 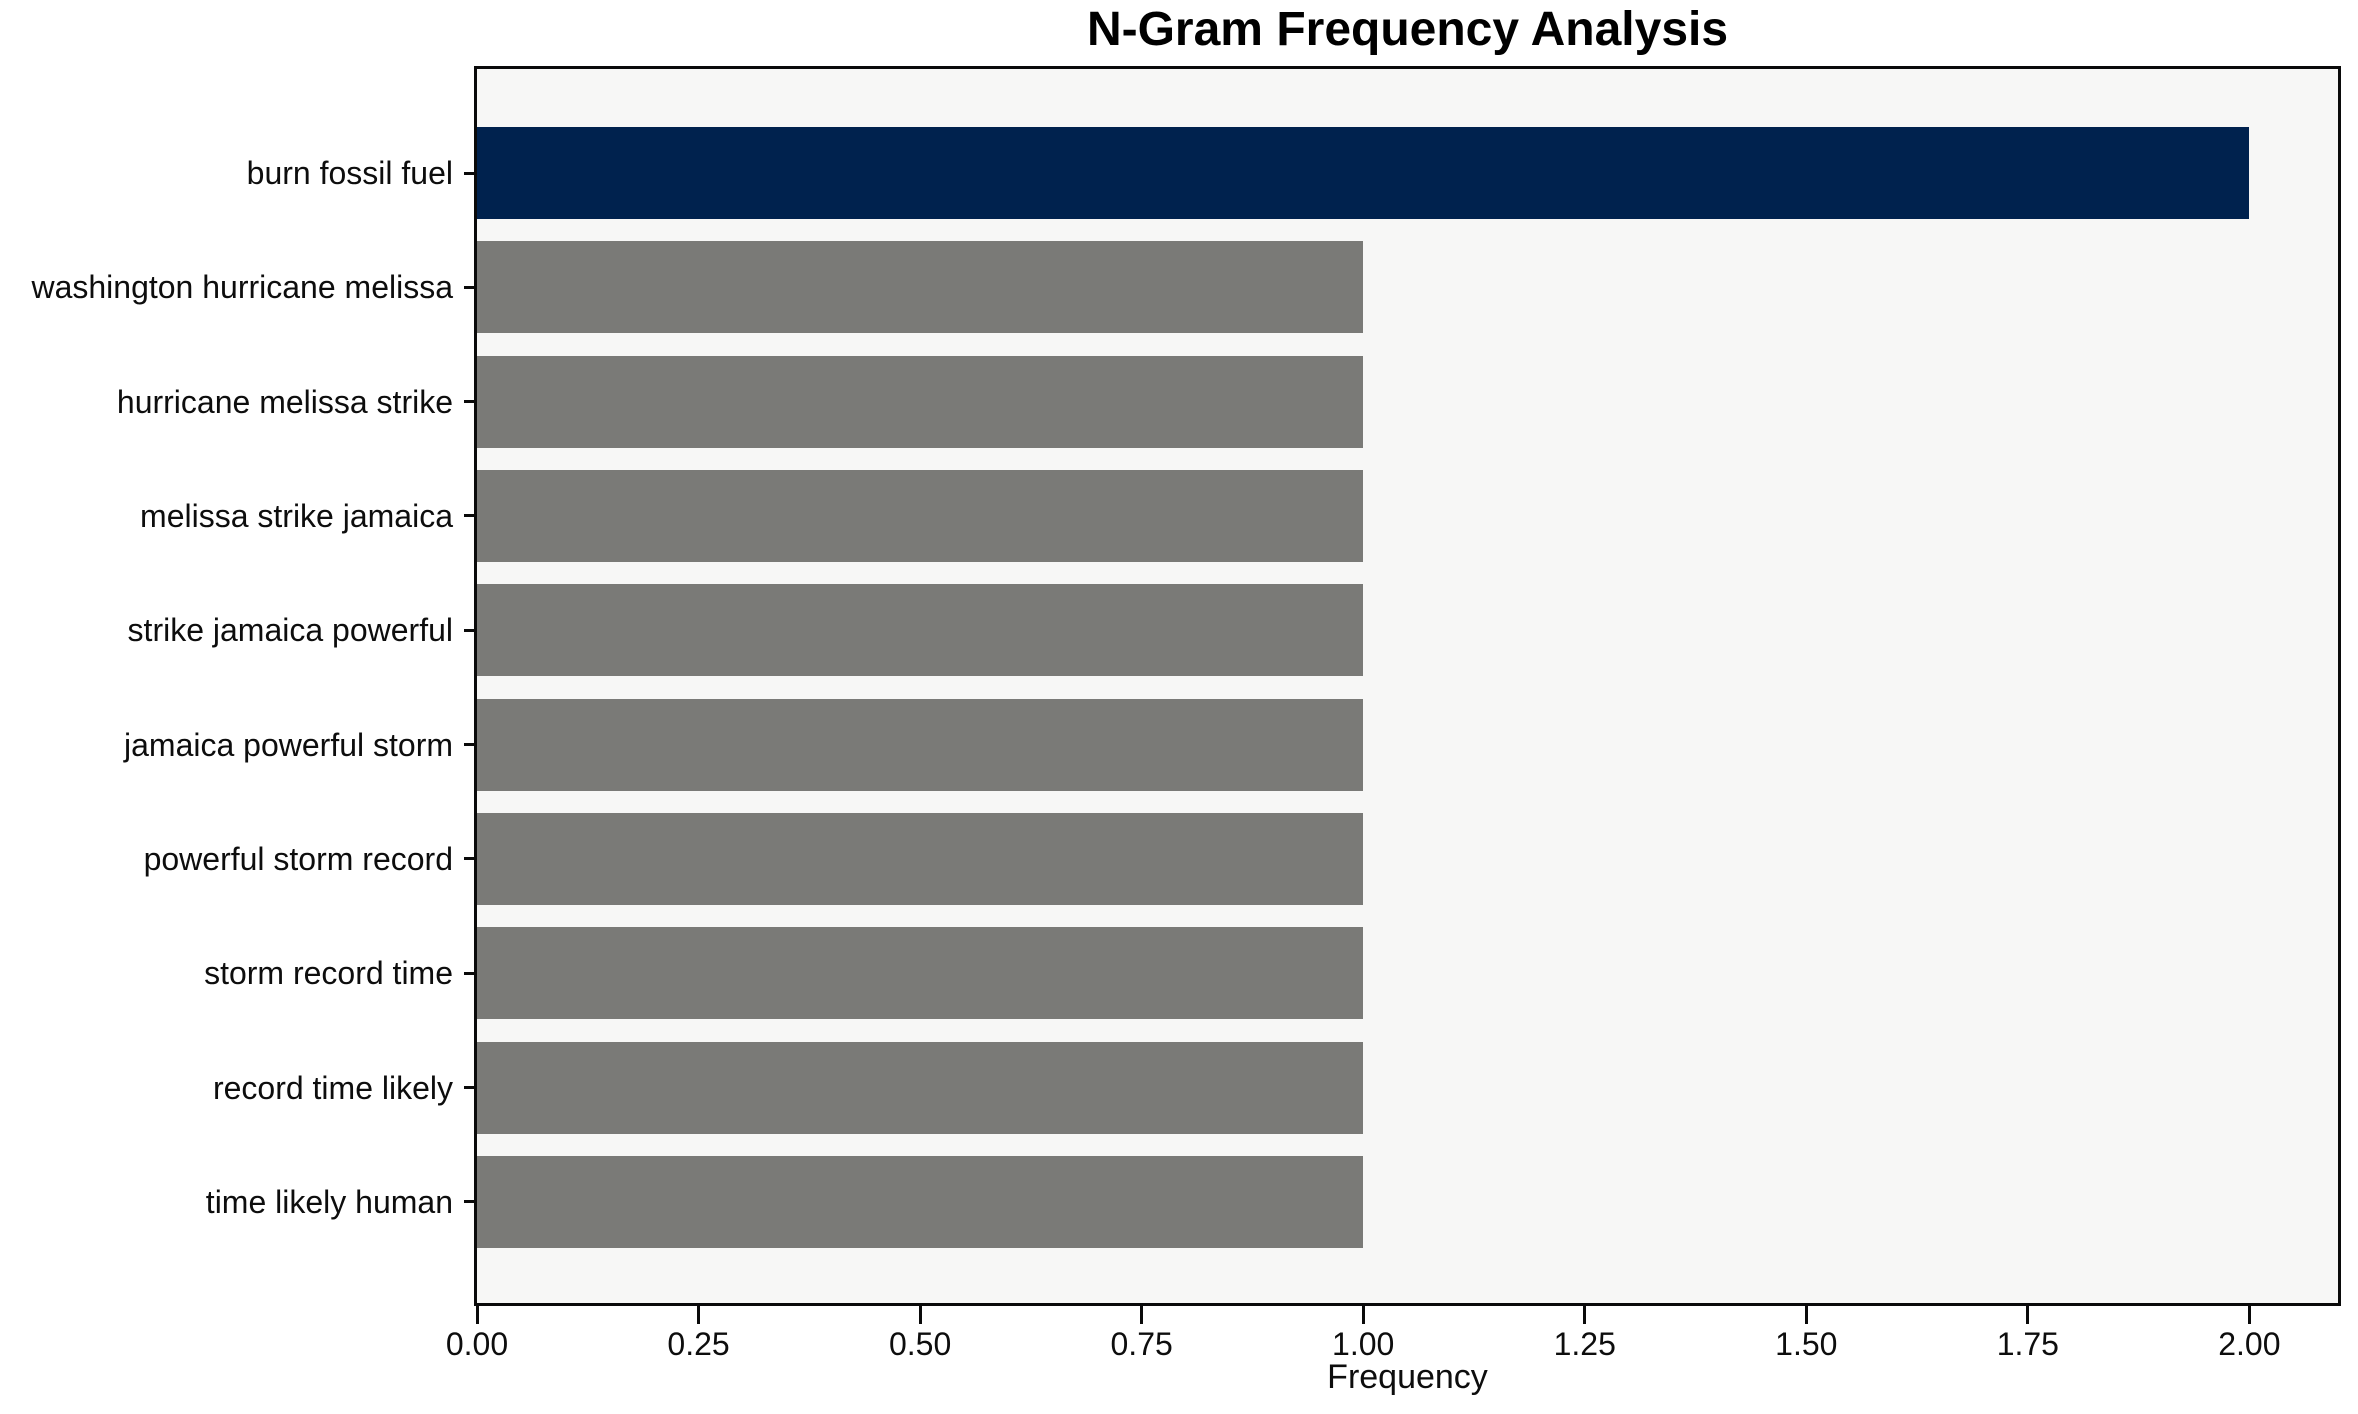 I want to click on y-tick-label: burn fossil fuel, so click(x=349, y=173).